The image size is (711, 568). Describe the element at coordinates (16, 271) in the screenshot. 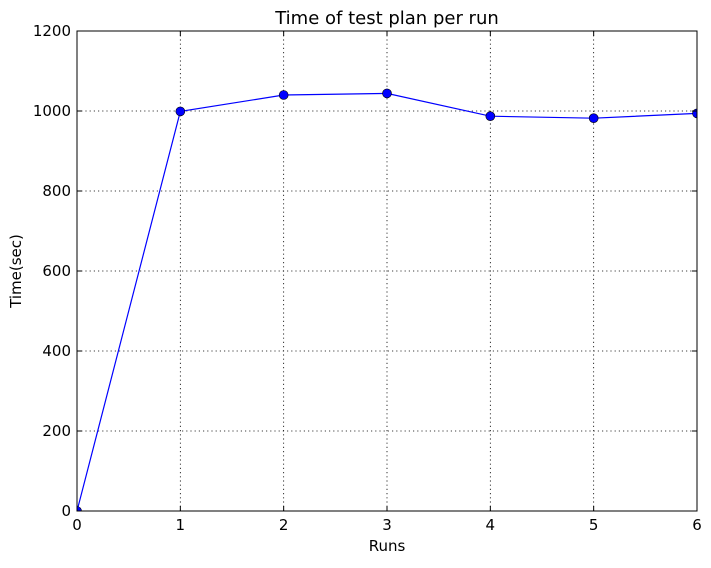

I see `y-axis-label: Time(sec)` at that location.